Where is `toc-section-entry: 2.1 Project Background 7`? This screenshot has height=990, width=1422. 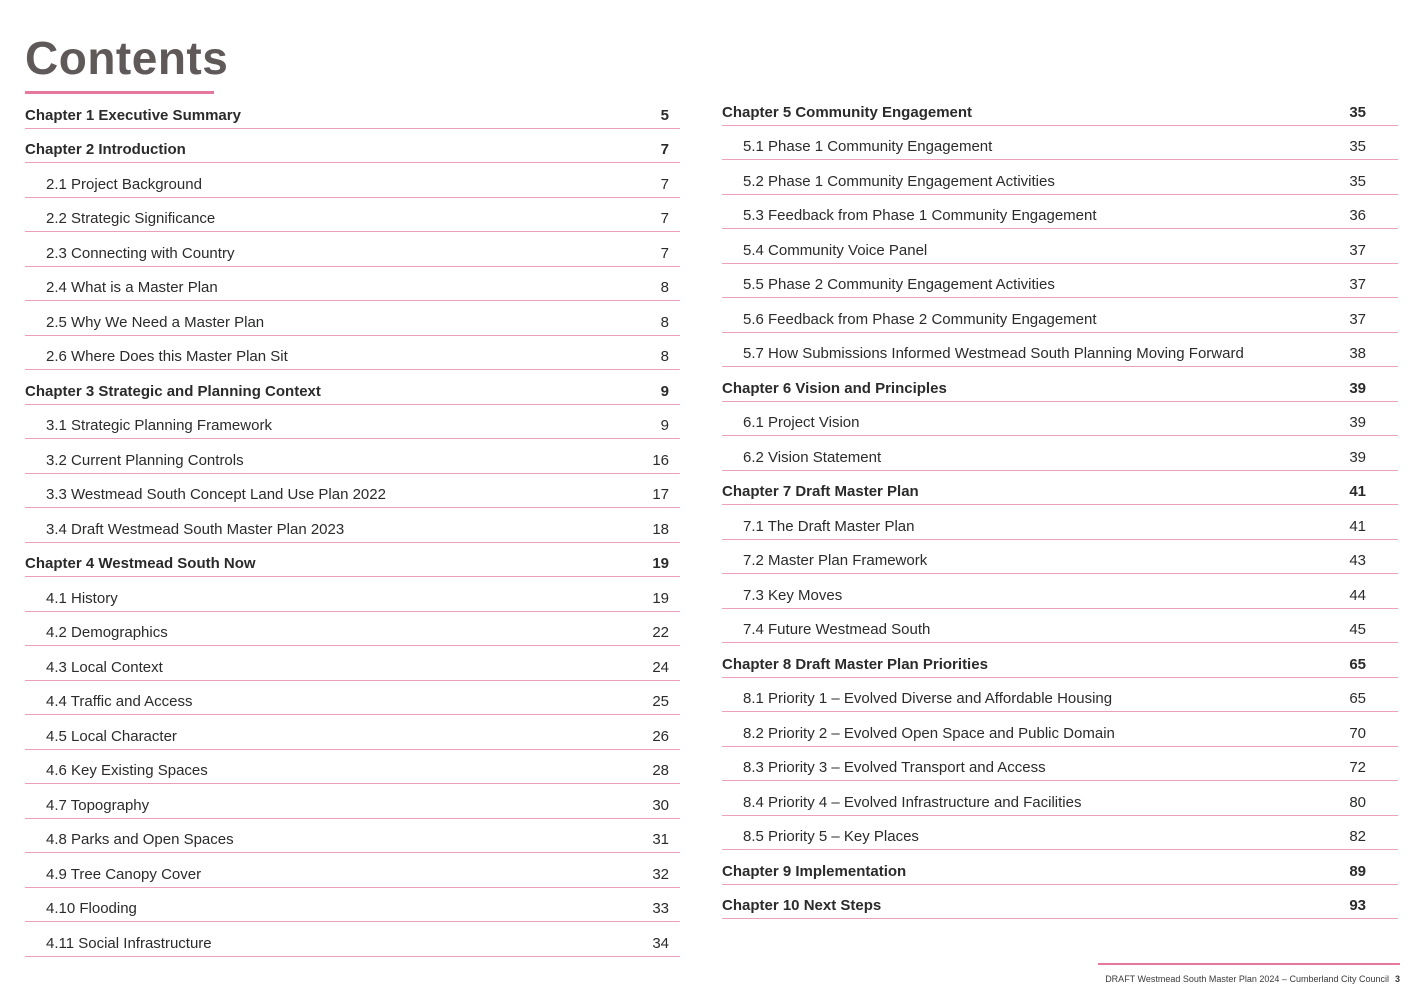
toc-section-entry: 2.1 Project Background 7 is located at coordinates (352, 180).